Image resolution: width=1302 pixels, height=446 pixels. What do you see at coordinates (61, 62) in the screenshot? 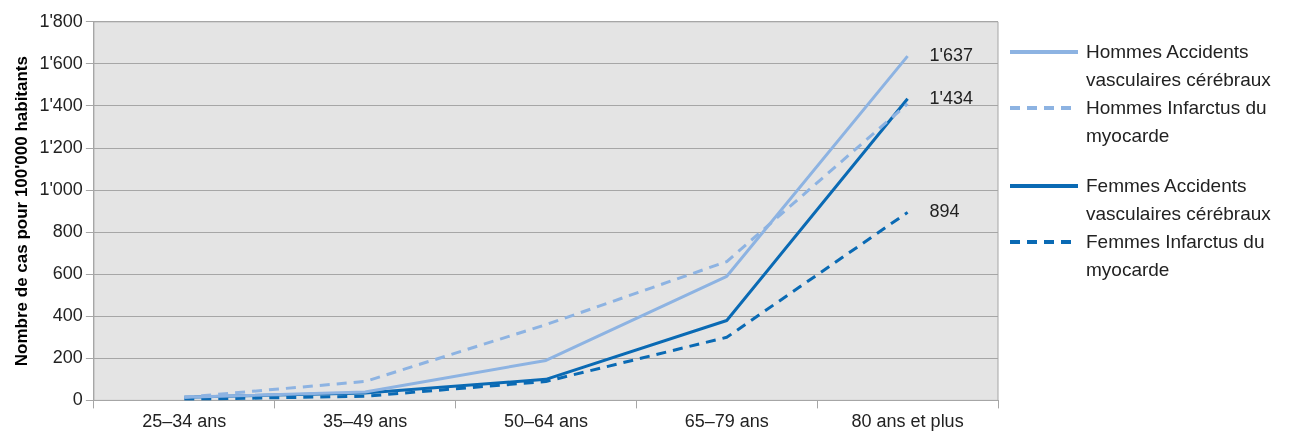
I see `y-tick-label: 1'600` at bounding box center [61, 62].